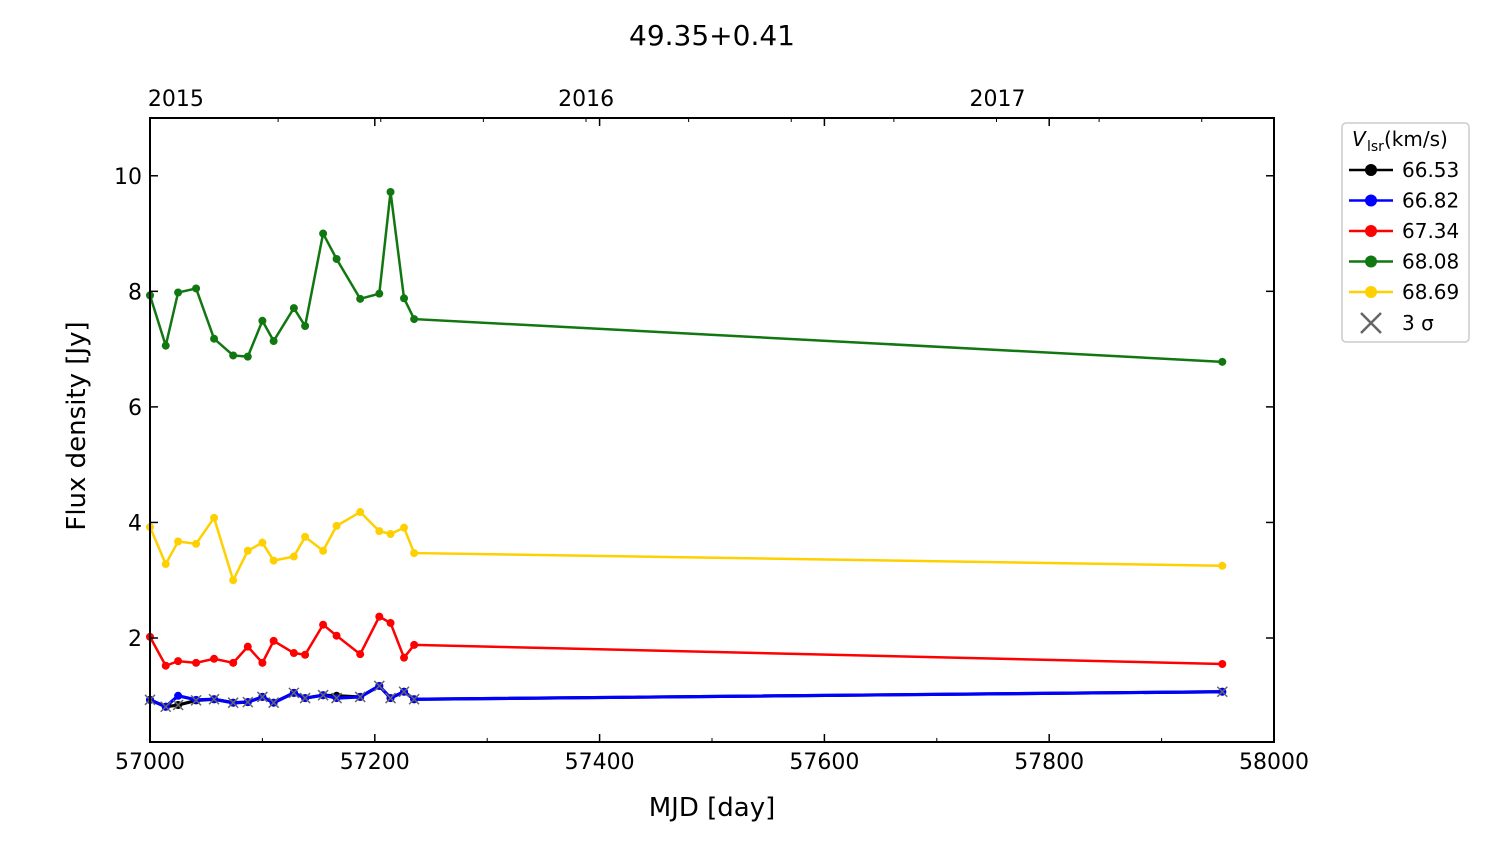  I want to click on x-tick-label: 57600, so click(824, 762).